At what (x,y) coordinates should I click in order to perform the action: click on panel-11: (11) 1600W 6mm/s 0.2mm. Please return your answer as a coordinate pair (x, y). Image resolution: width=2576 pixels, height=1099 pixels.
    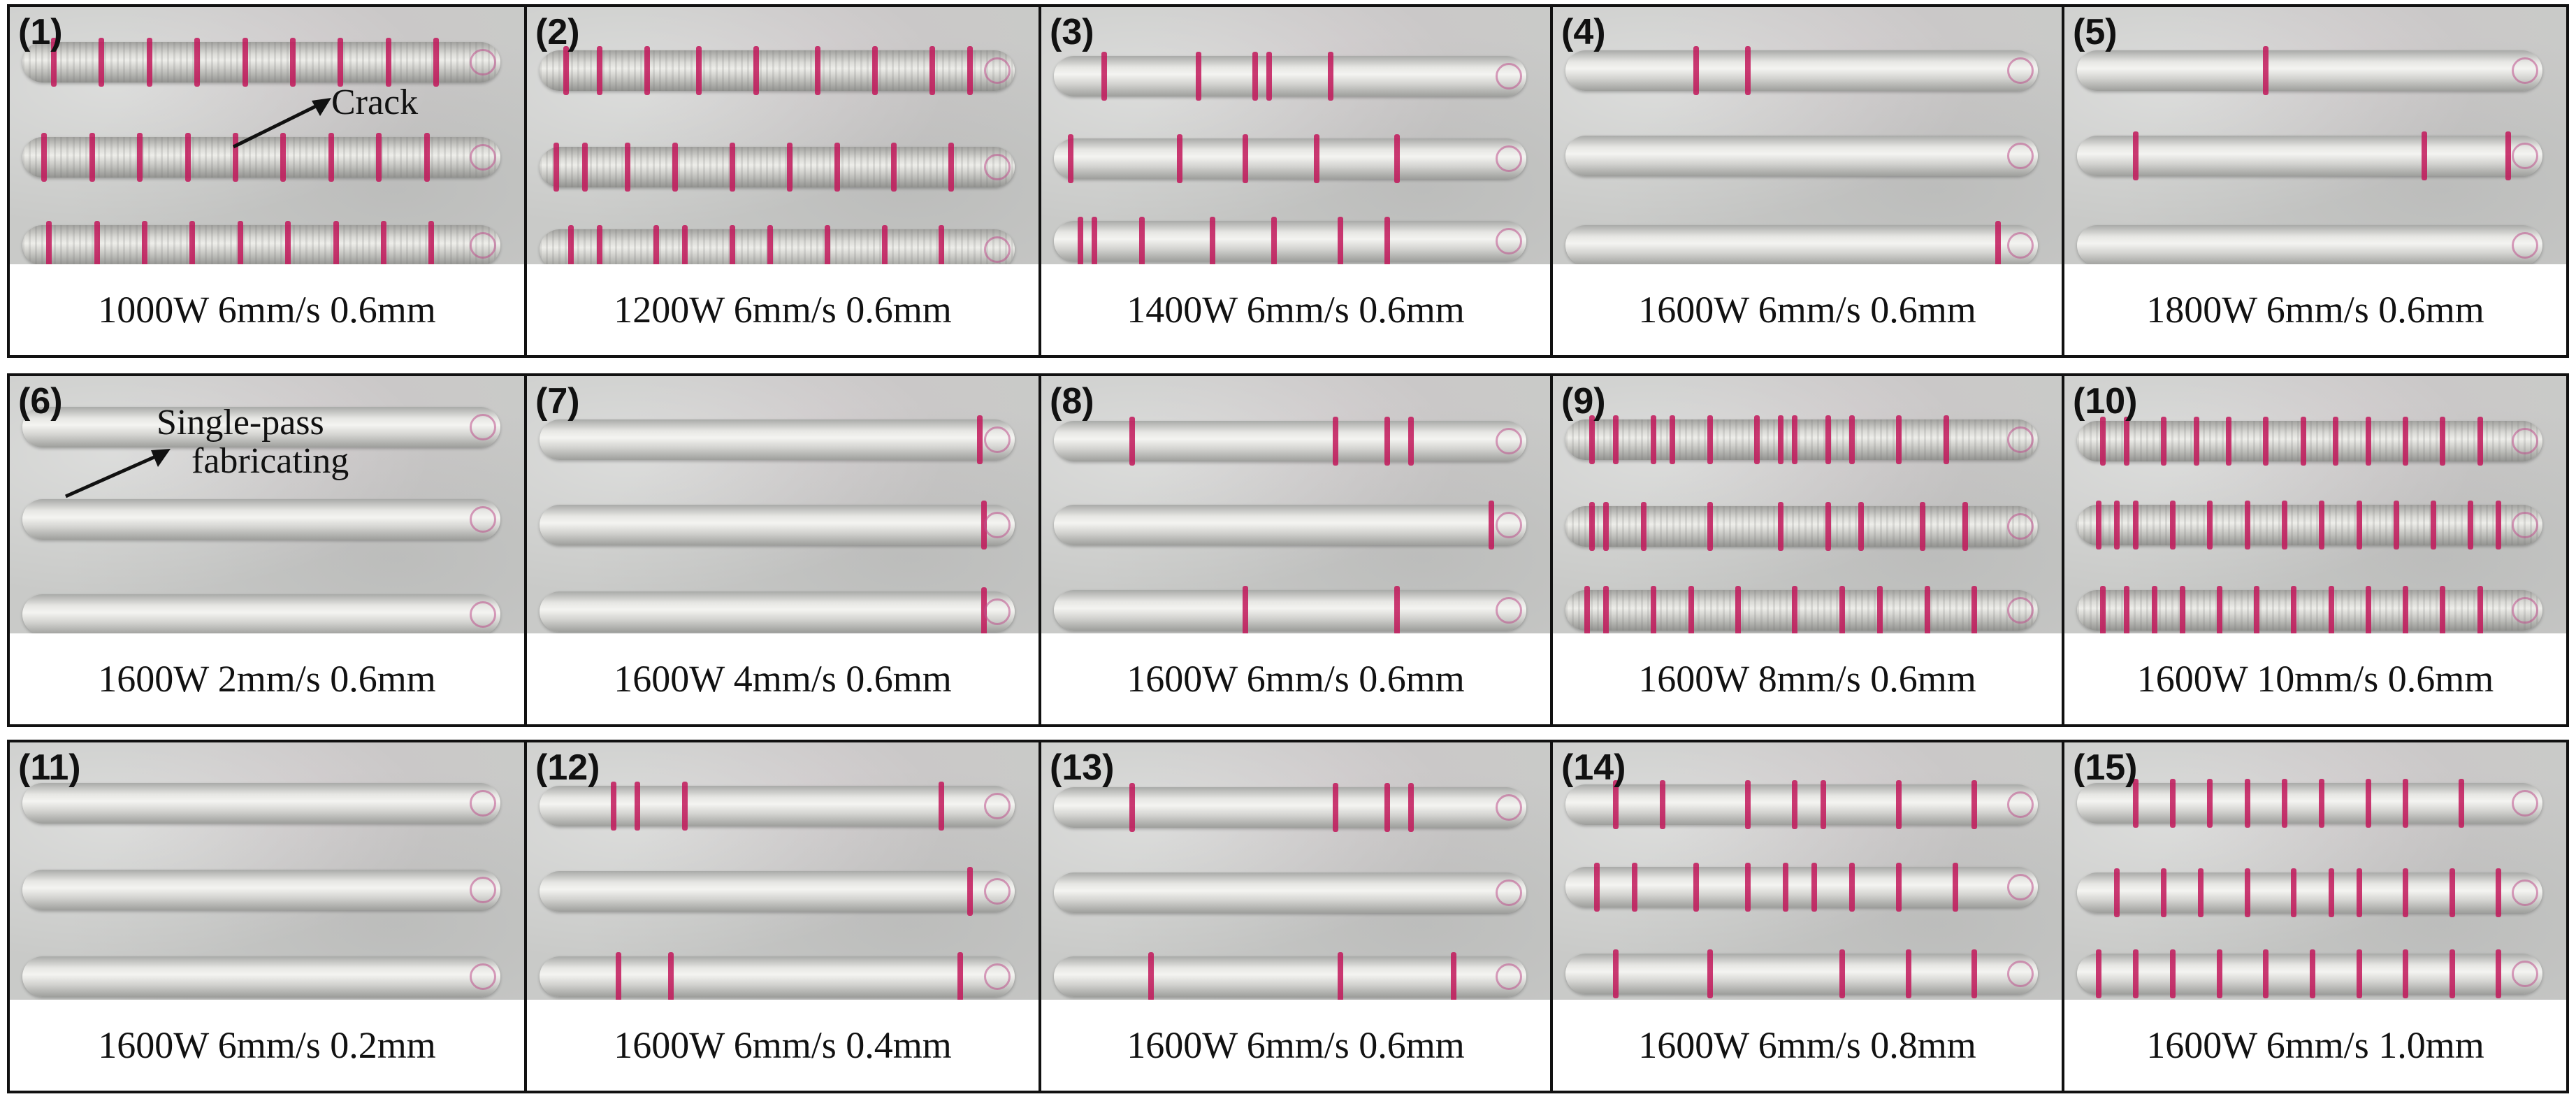
    Looking at the image, I should click on (268, 916).